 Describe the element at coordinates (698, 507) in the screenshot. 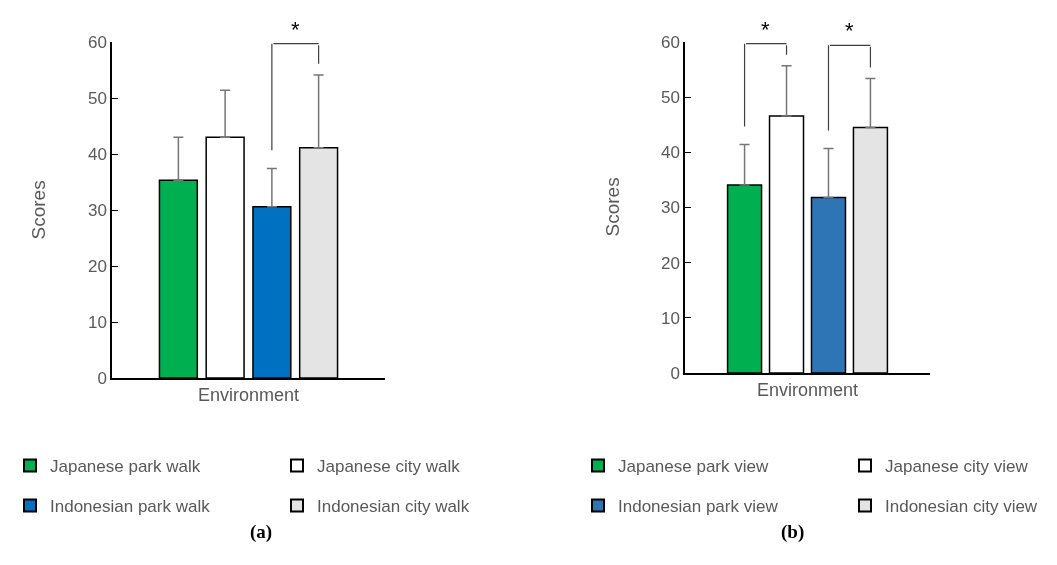

I see `legend-label: Indonesian park view` at that location.